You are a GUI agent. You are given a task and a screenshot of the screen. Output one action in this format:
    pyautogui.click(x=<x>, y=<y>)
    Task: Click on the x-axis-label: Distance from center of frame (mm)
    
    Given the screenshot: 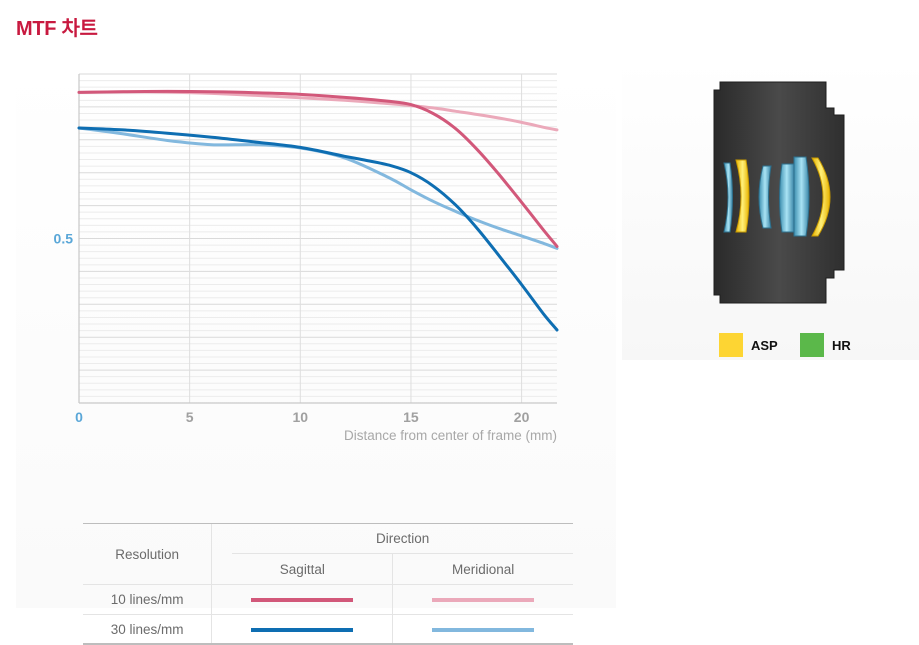 What is the action you would take?
    pyautogui.click(x=450, y=435)
    